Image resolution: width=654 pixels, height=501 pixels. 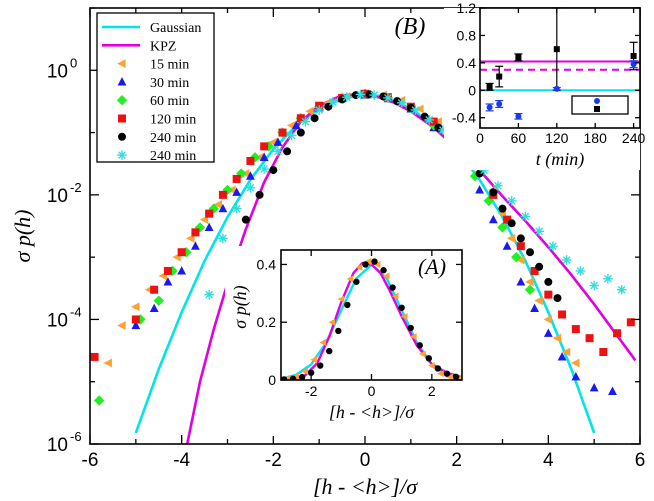 What do you see at coordinates (22, 235) in the screenshot?
I see `y-axis-label: σ p(h)` at bounding box center [22, 235].